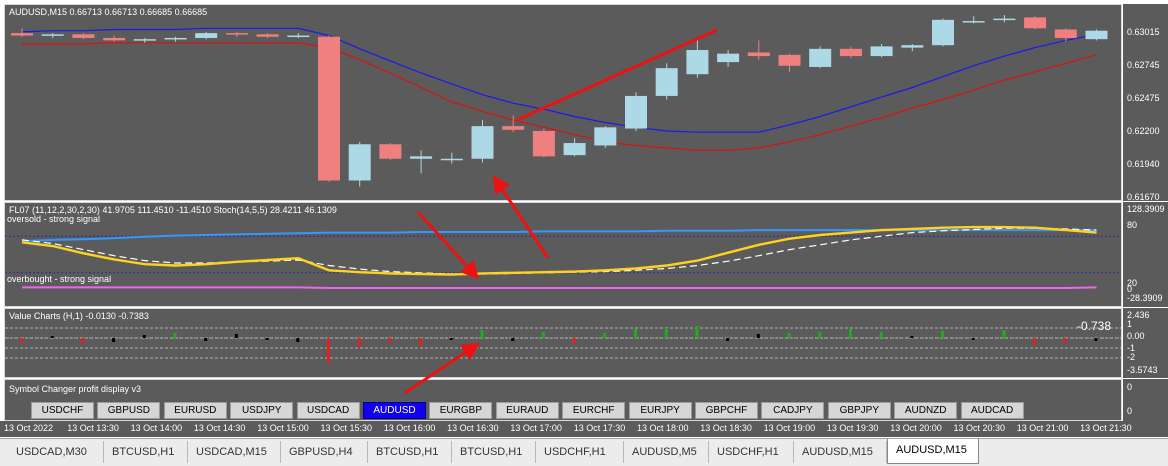  Describe the element at coordinates (93, 428) in the screenshot. I see `time-tick: 13 Oct 13:30` at that location.